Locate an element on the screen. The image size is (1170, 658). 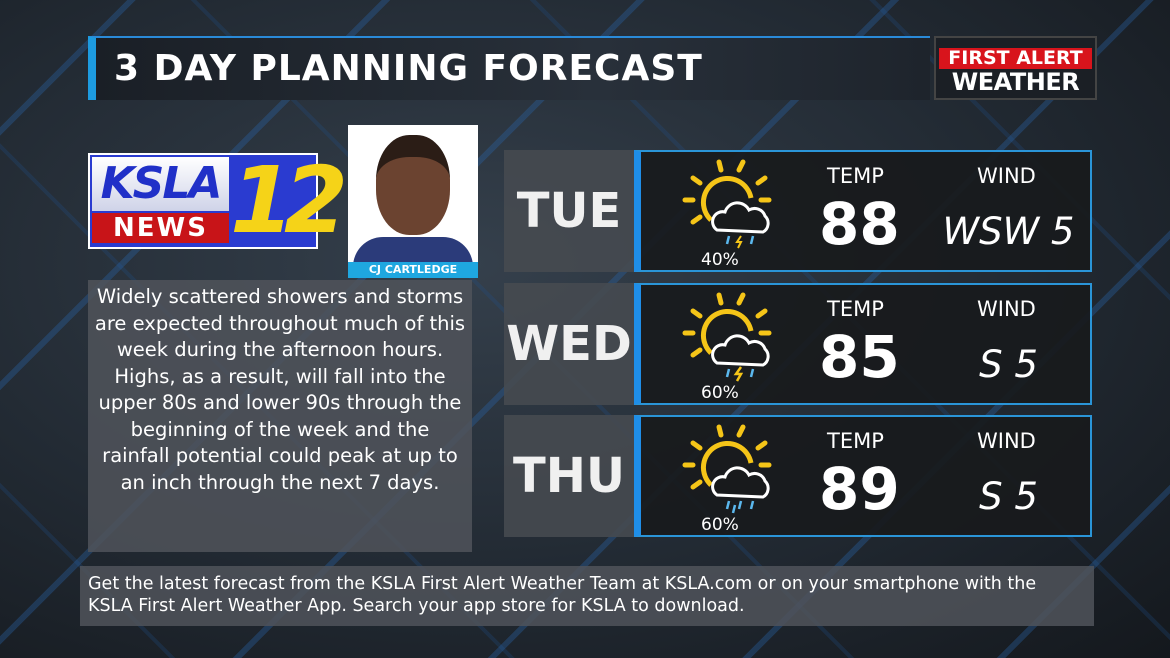
day-row-tue: TUE 40% TEMP WIND 88 WSW 5 is located at coordinates (798, 211).